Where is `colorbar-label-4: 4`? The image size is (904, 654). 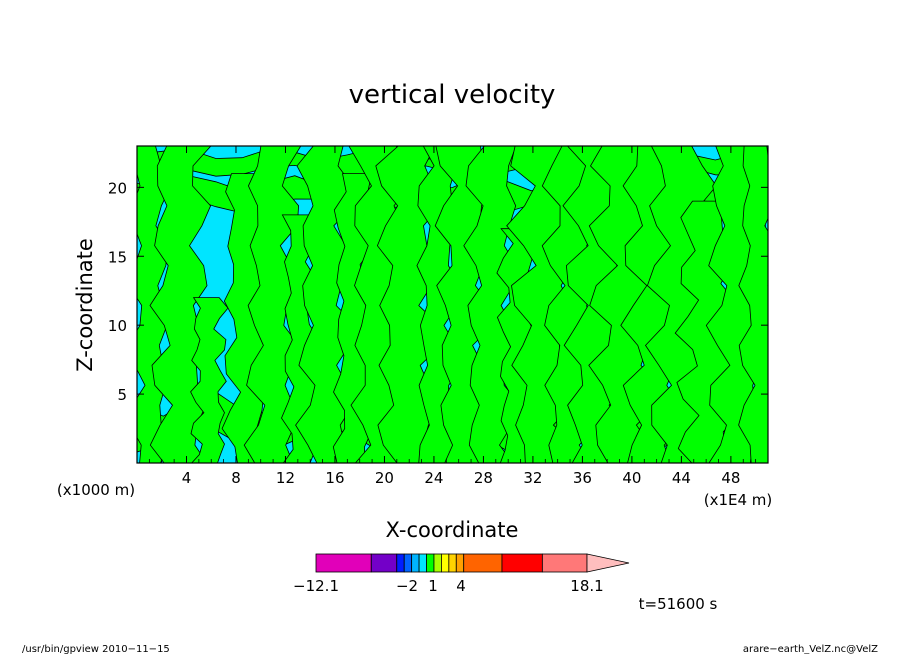 colorbar-label-4: 4 is located at coordinates (461, 586).